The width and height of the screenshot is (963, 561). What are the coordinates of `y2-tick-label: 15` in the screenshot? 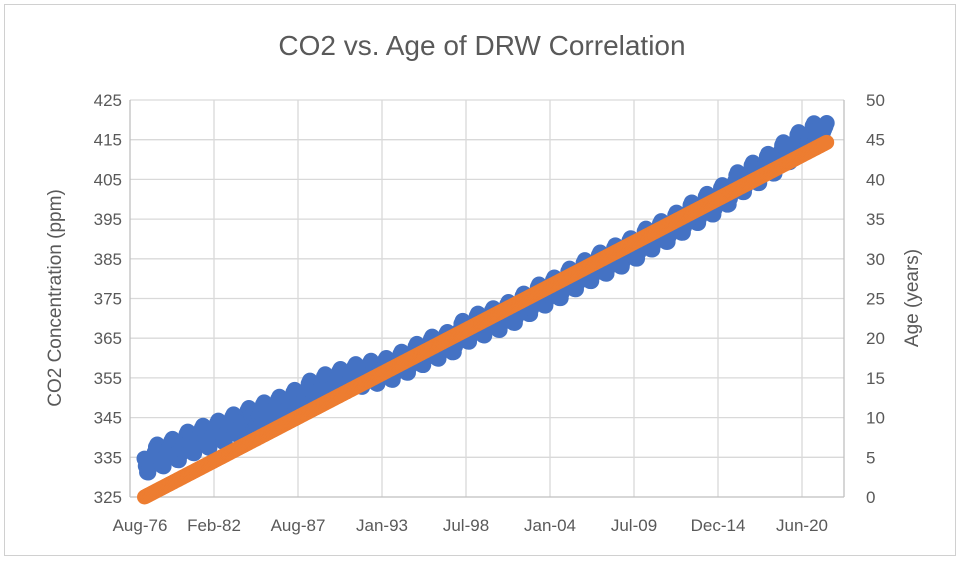 It's located at (875, 378).